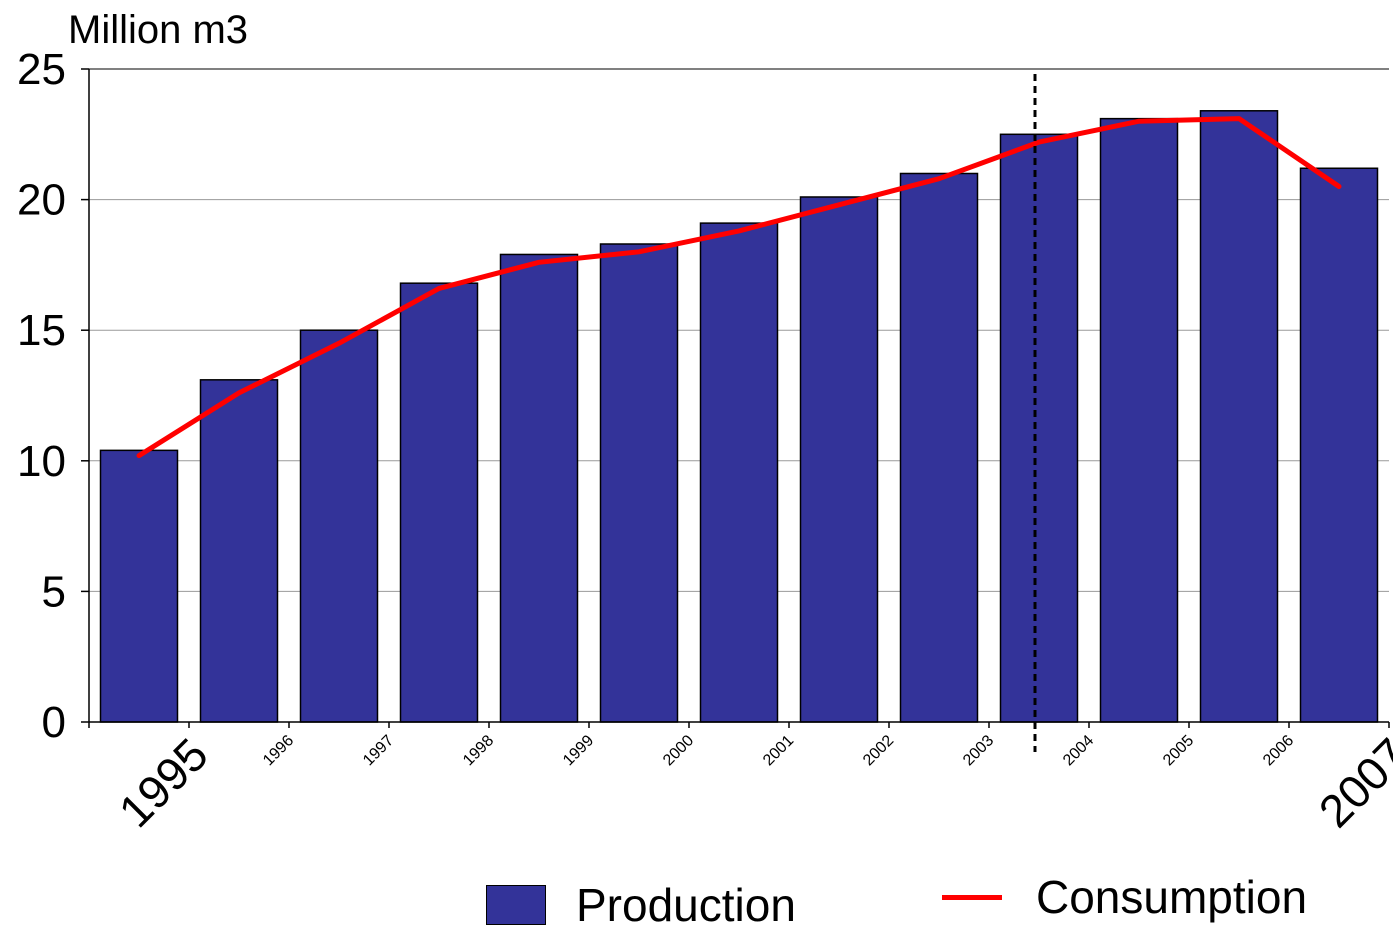 The image size is (1393, 932). Describe the element at coordinates (158, 30) in the screenshot. I see `y-axis-unit-label: Million m3` at that location.